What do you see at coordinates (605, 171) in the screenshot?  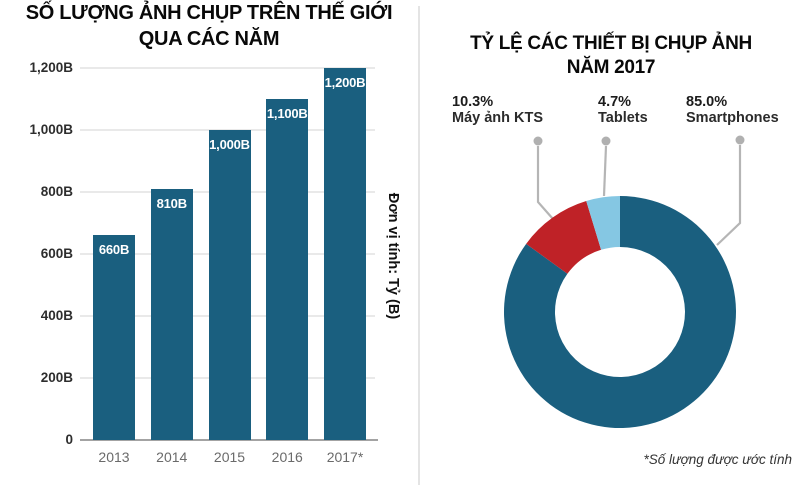 I see `leader-line-tablets` at bounding box center [605, 171].